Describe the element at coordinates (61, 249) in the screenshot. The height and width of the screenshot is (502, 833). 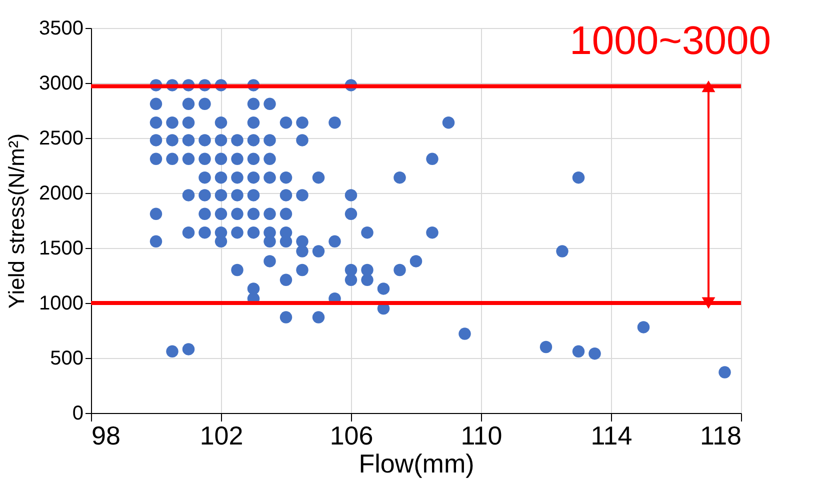
I see `y-tick-label: 1500` at that location.